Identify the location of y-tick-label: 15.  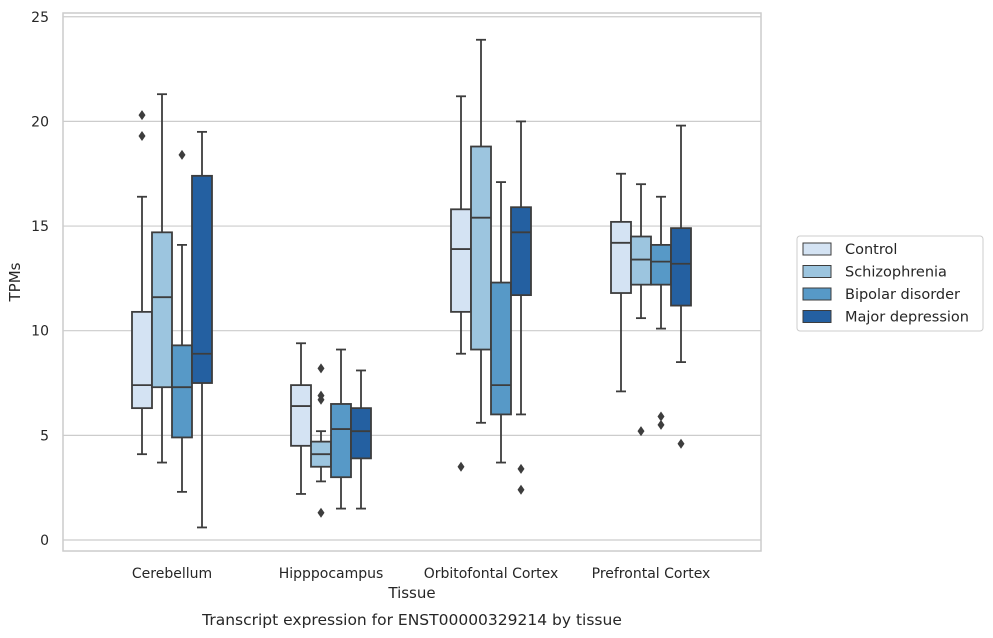
(40, 227).